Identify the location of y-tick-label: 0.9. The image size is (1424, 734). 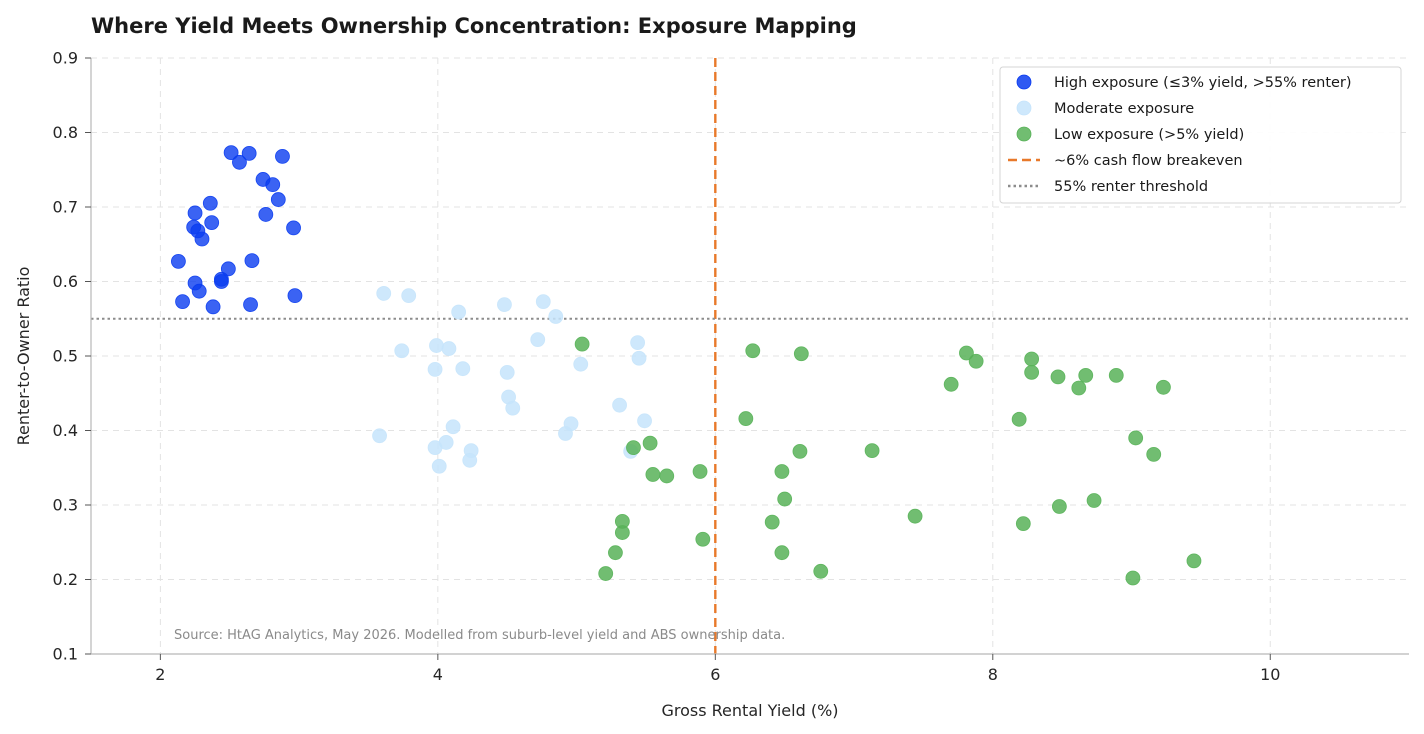
(65, 58).